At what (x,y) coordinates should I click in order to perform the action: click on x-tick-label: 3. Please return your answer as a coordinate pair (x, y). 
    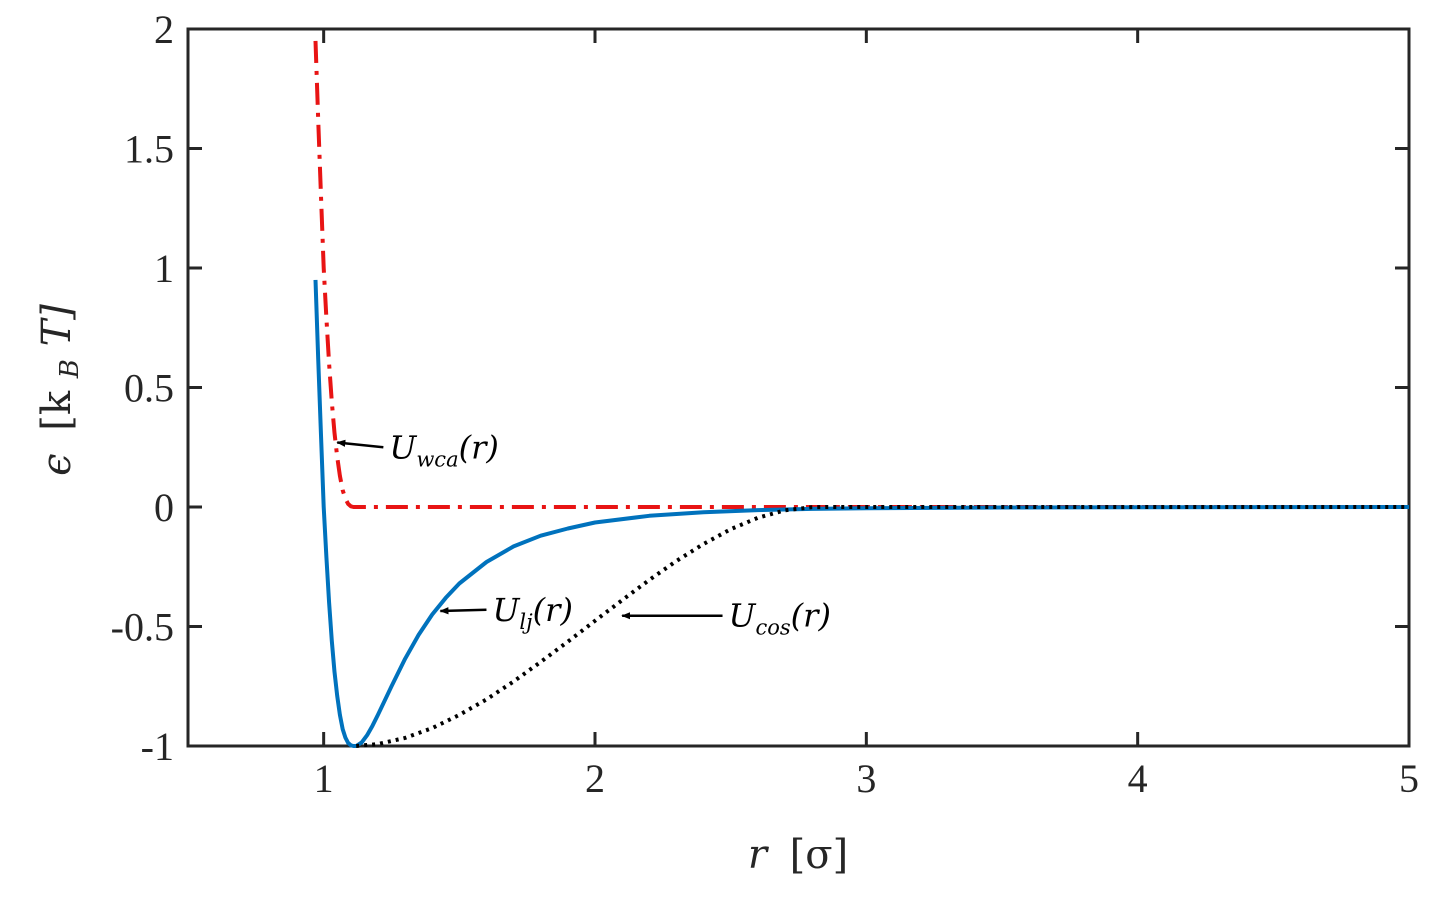
    Looking at the image, I should click on (866, 778).